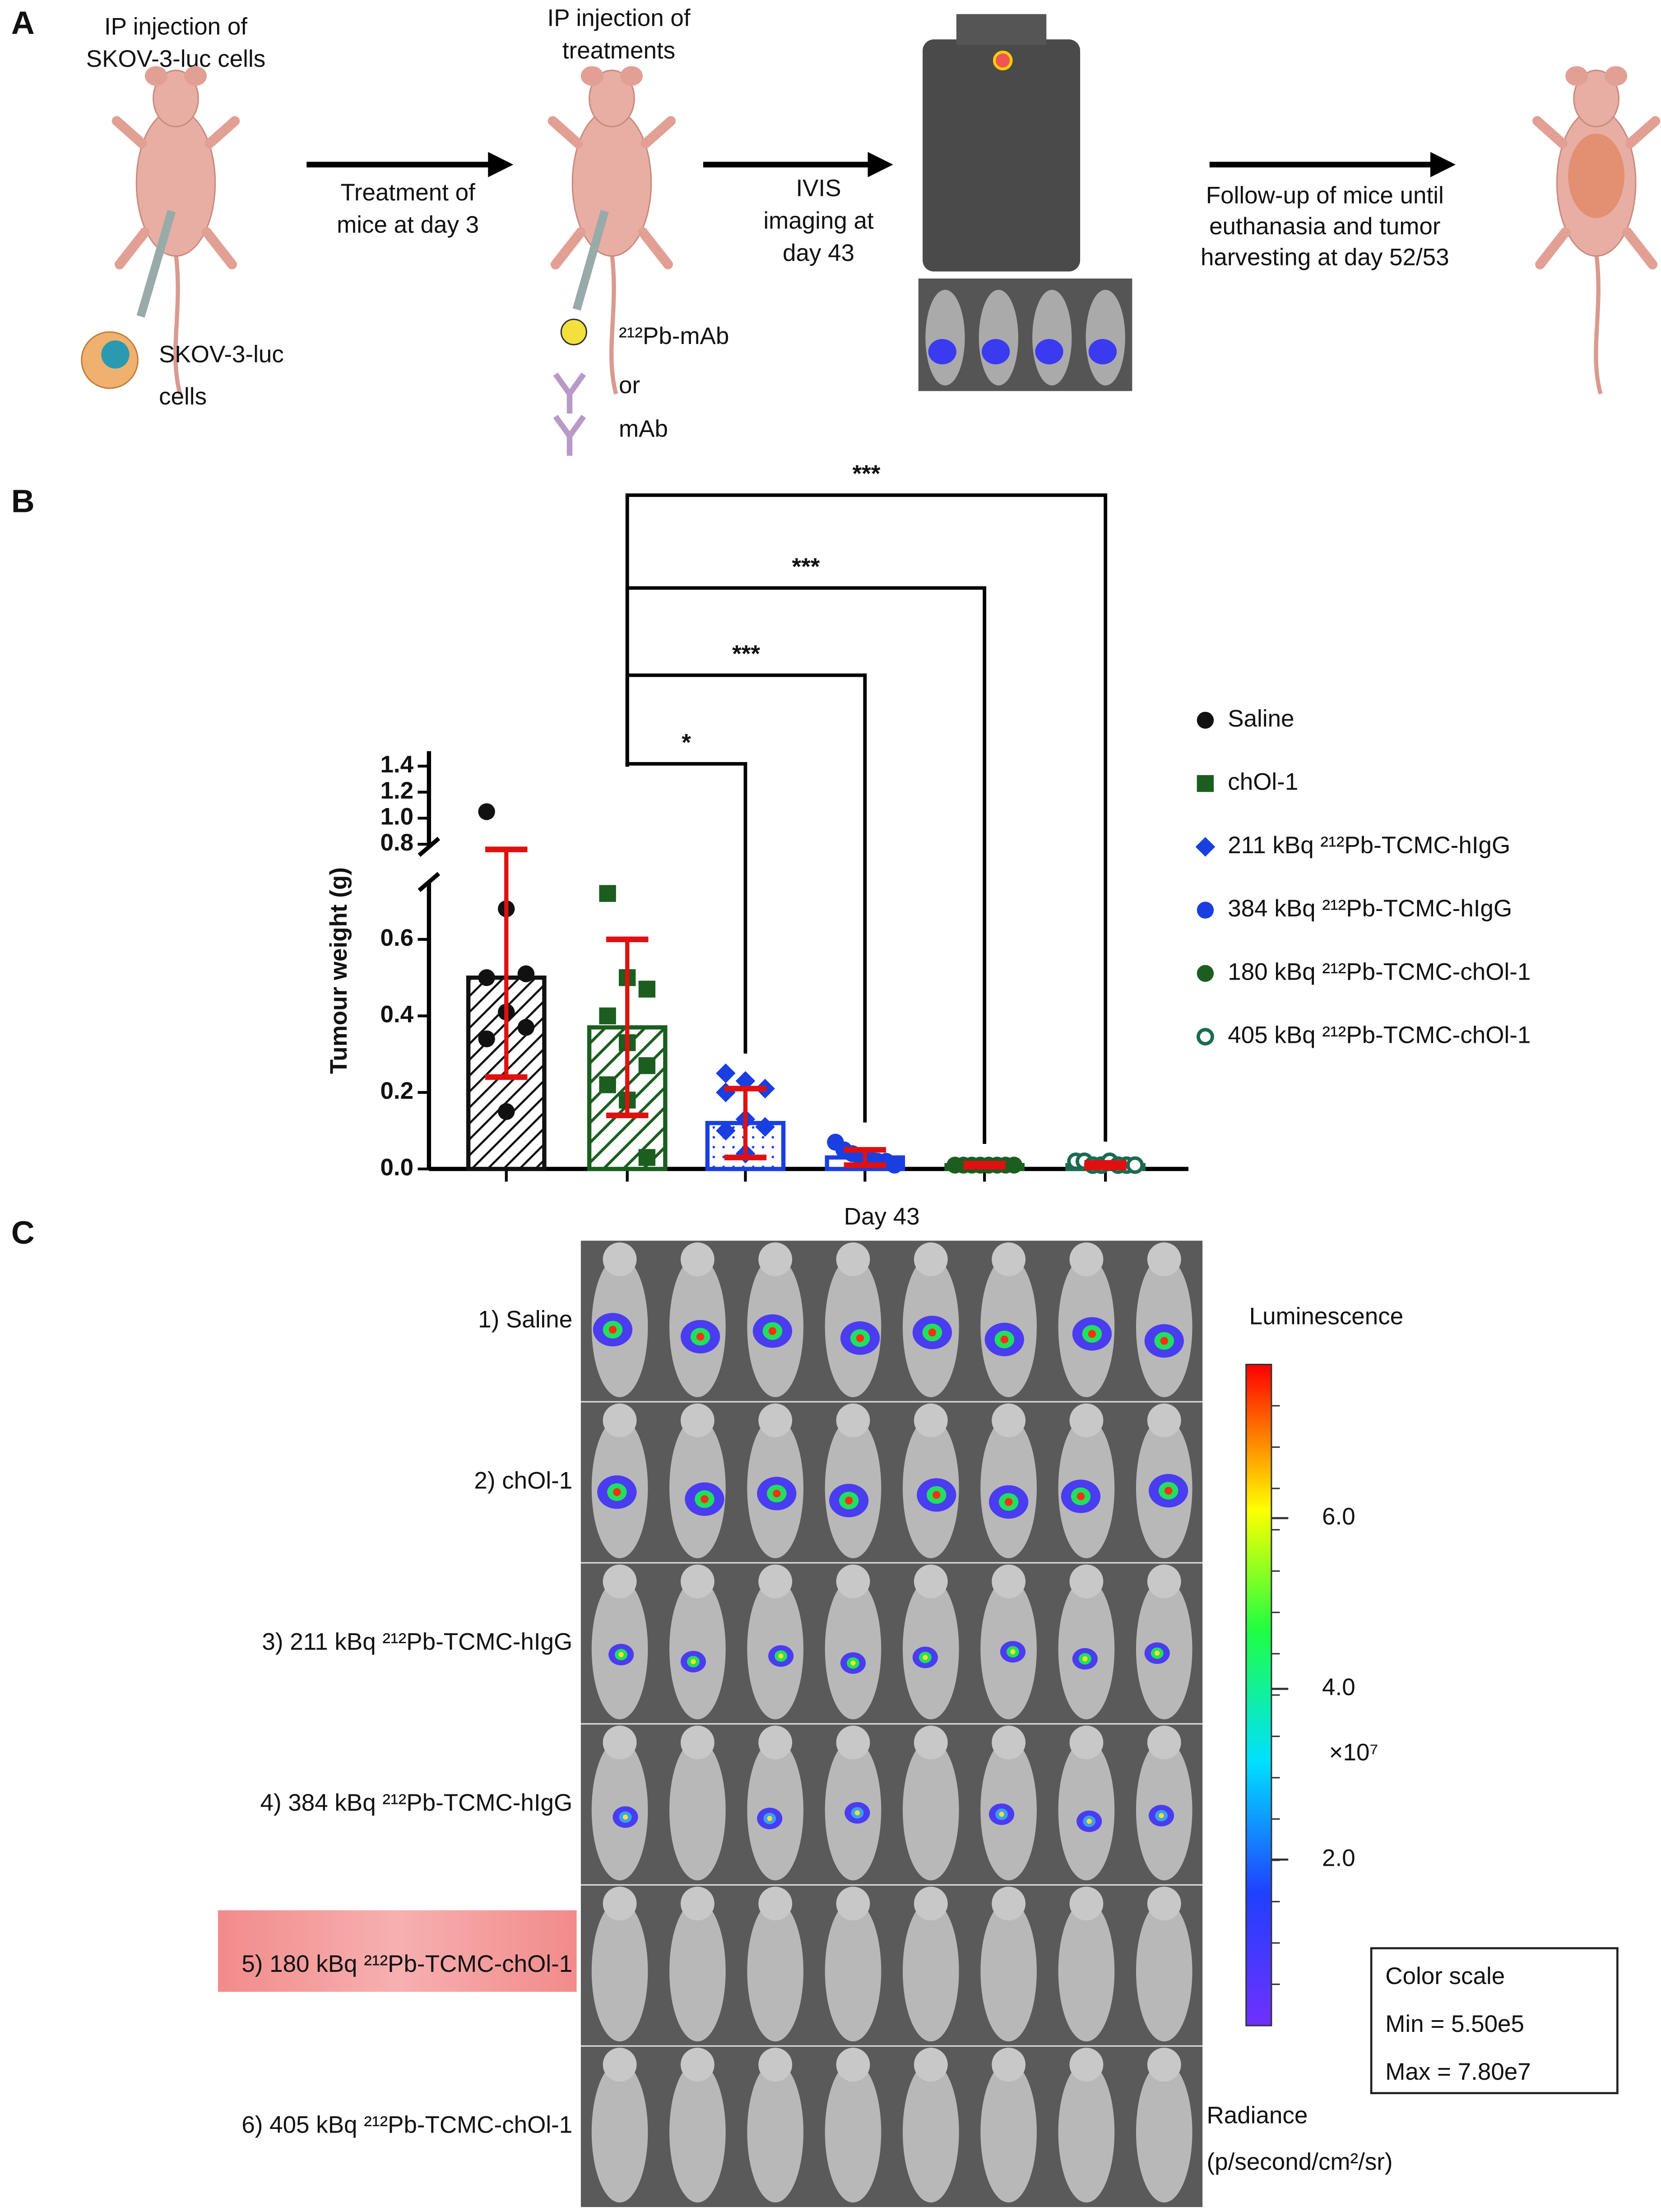 This screenshot has width=1661, height=2212. I want to click on label: or, so click(629, 385).